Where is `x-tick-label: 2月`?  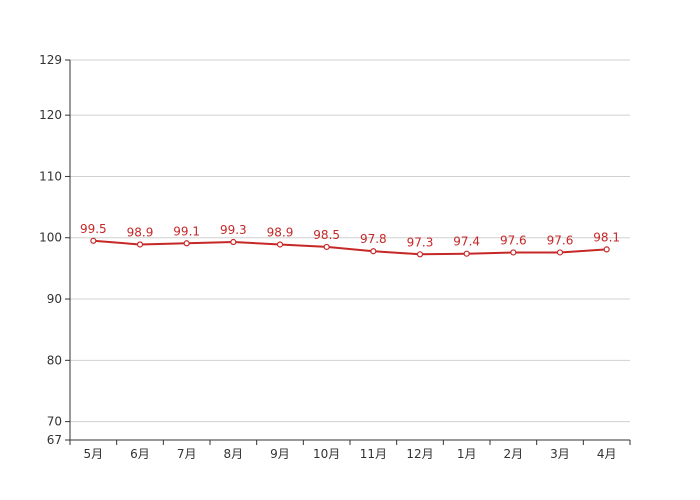
x-tick-label: 2月 is located at coordinates (514, 454).